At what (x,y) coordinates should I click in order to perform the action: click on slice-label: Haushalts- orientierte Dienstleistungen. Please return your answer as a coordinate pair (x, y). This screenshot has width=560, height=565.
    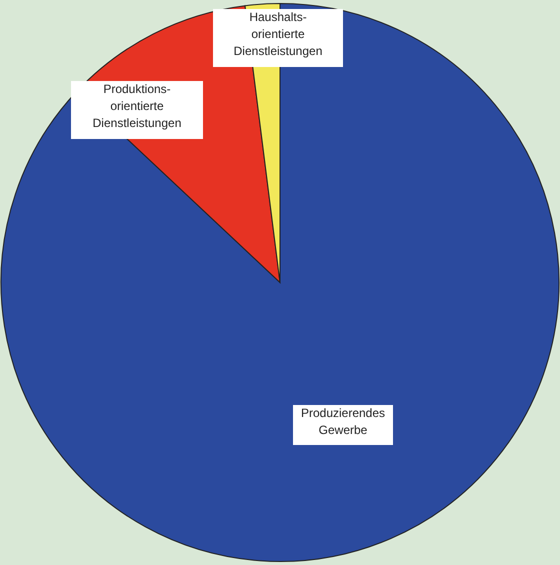
    Looking at the image, I should click on (278, 34).